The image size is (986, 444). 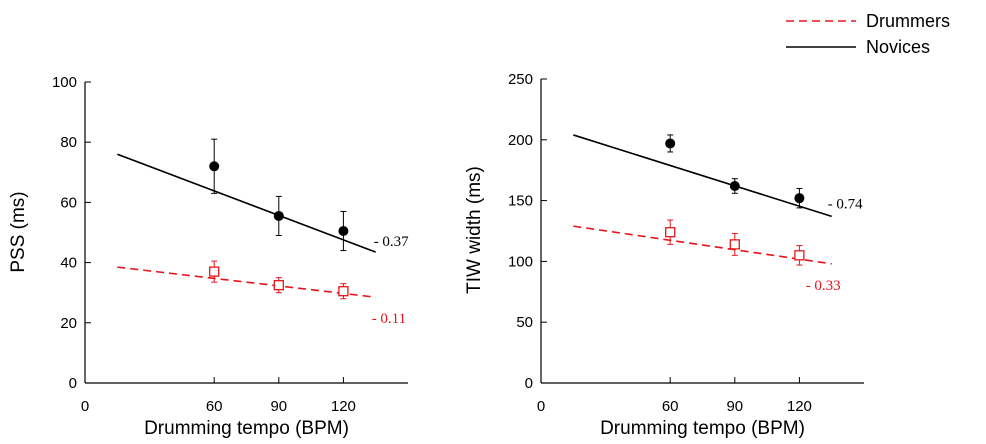 I want to click on y-axis-title: TIW width (ms), so click(x=474, y=230).